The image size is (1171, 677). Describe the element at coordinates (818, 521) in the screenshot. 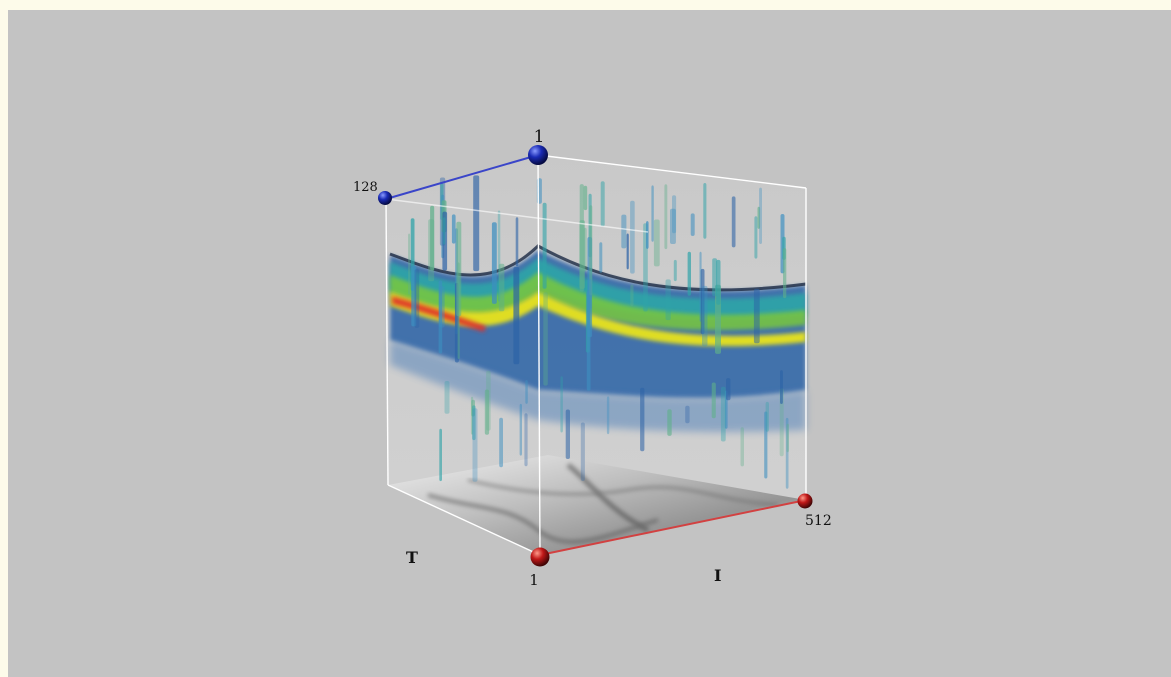

I see `horizontal-axis-end-label: 512` at that location.